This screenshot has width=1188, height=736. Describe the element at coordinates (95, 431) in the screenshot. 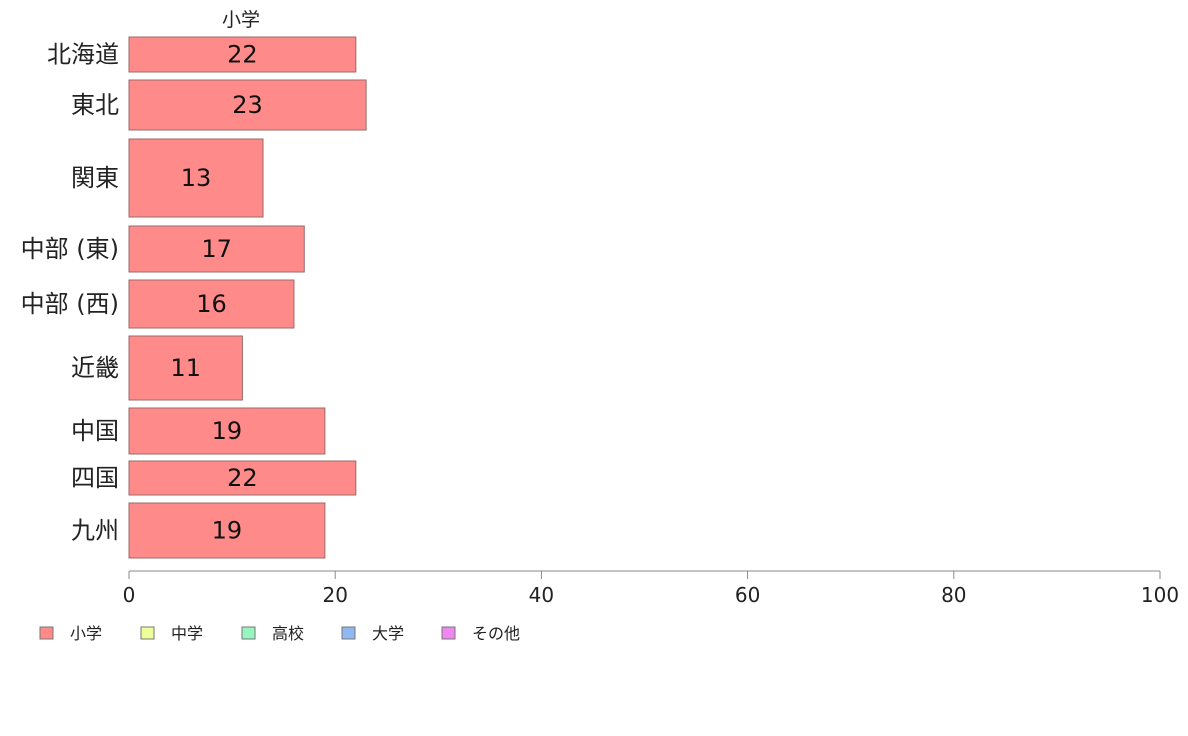

I see `category-label: 中国` at that location.